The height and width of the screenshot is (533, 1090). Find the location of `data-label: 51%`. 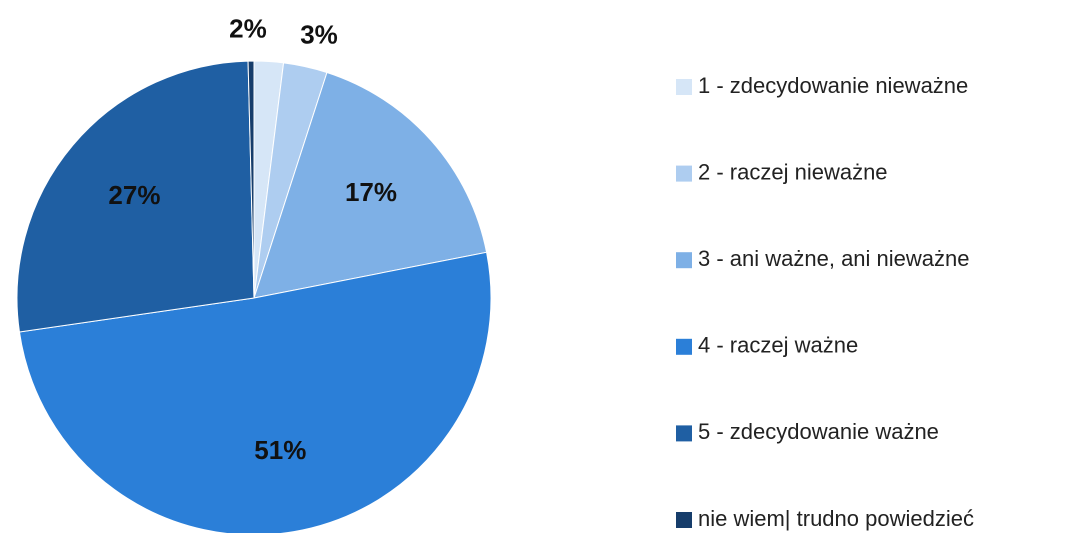

data-label: 51% is located at coordinates (280, 450).